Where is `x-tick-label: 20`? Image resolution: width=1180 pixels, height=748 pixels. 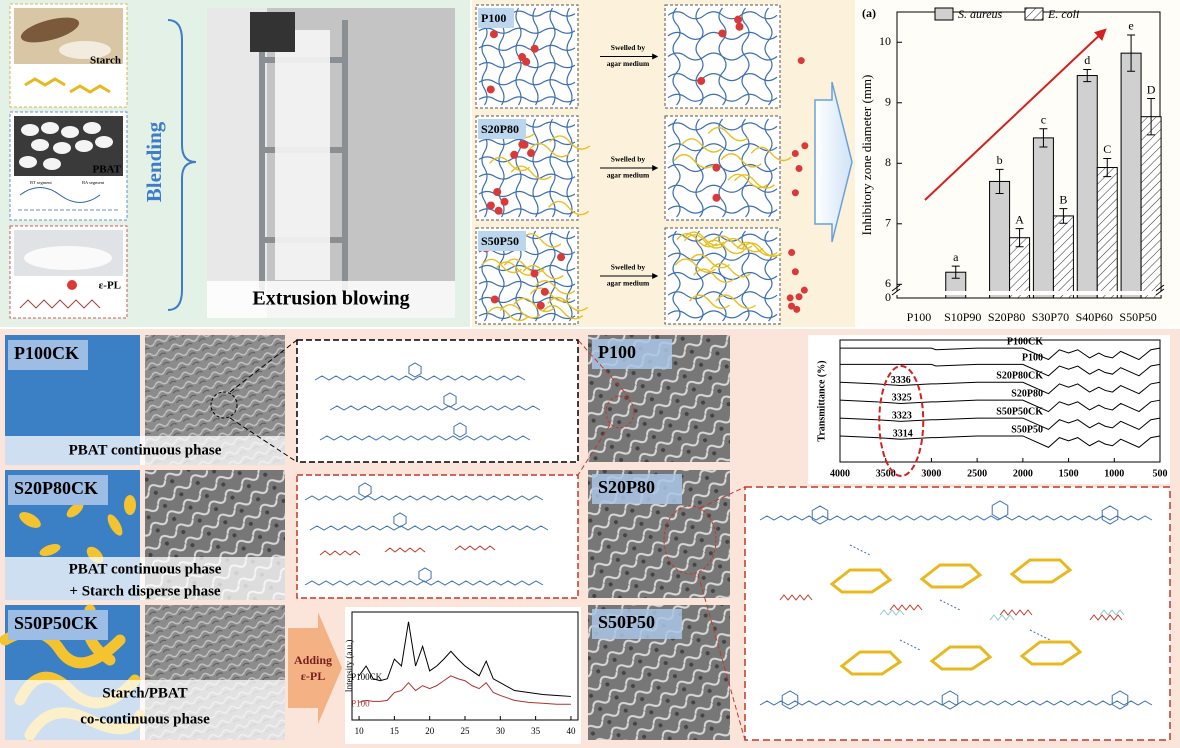
x-tick-label: 20 is located at coordinates (430, 731).